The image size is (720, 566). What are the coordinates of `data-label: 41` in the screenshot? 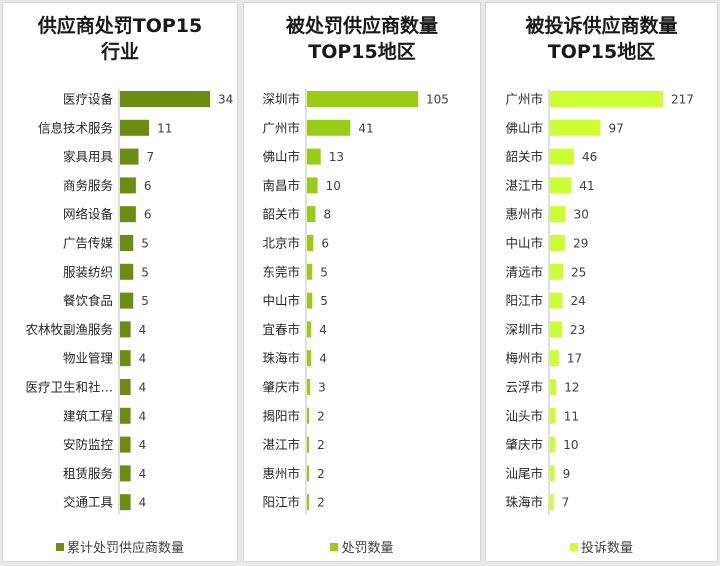 It's located at (365, 128).